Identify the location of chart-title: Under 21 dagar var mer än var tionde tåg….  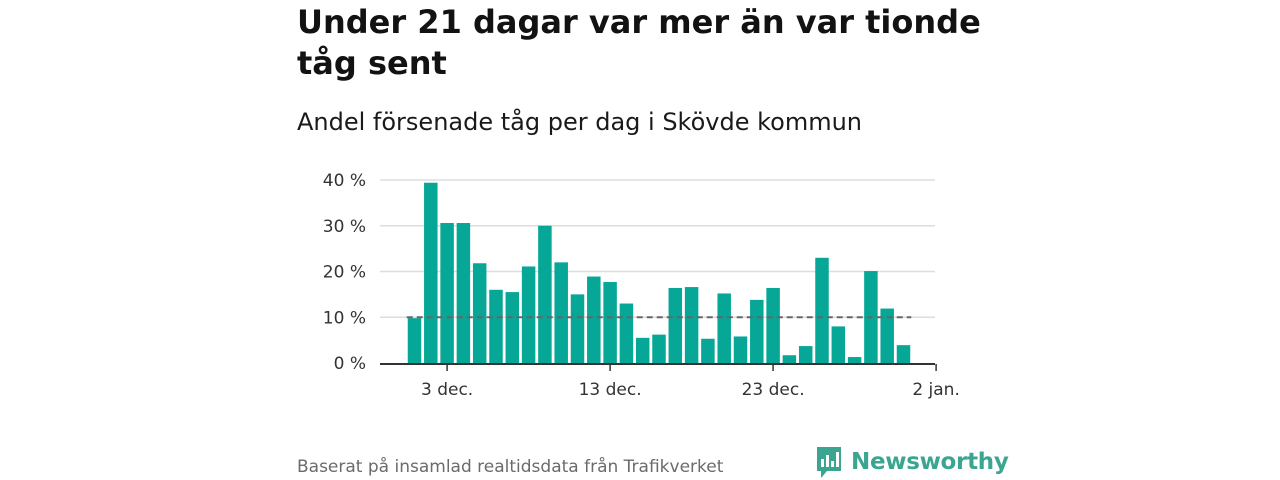
(639, 42).